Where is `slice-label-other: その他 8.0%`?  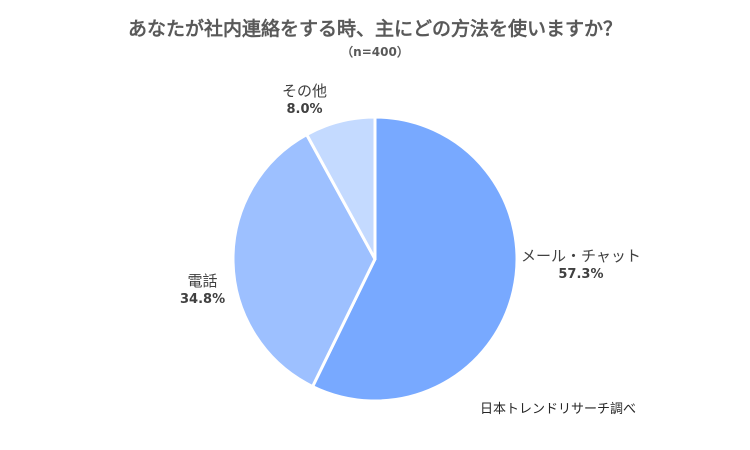 slice-label-other: その他 8.0% is located at coordinates (304, 100).